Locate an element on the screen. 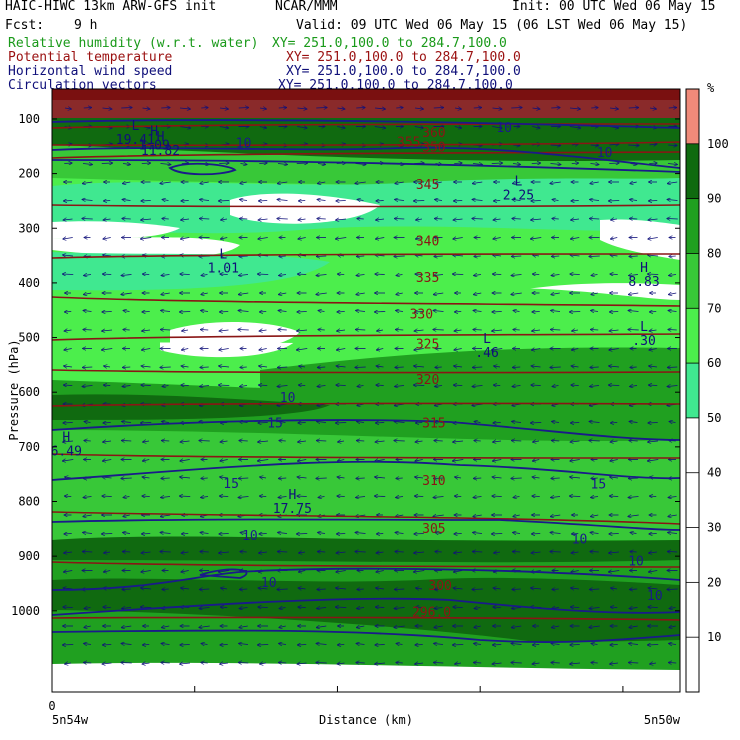  field-theta-name: Potential temperature is located at coordinates (90, 57).